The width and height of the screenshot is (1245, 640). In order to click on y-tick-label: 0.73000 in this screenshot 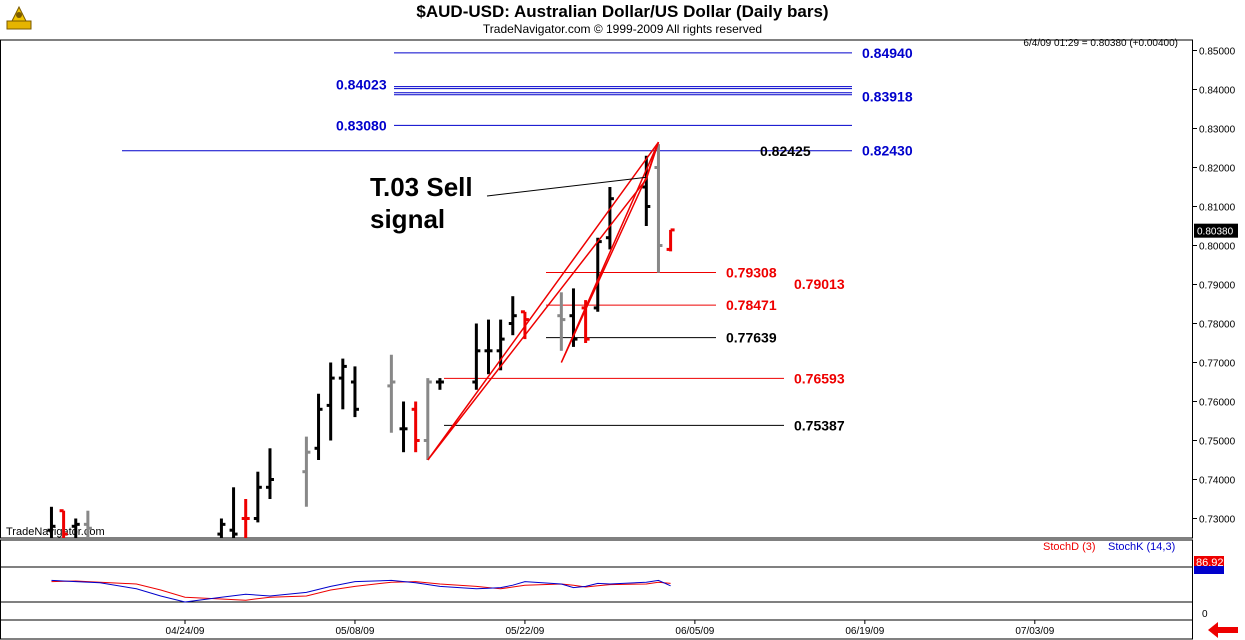, I will do `click(1217, 520)`.